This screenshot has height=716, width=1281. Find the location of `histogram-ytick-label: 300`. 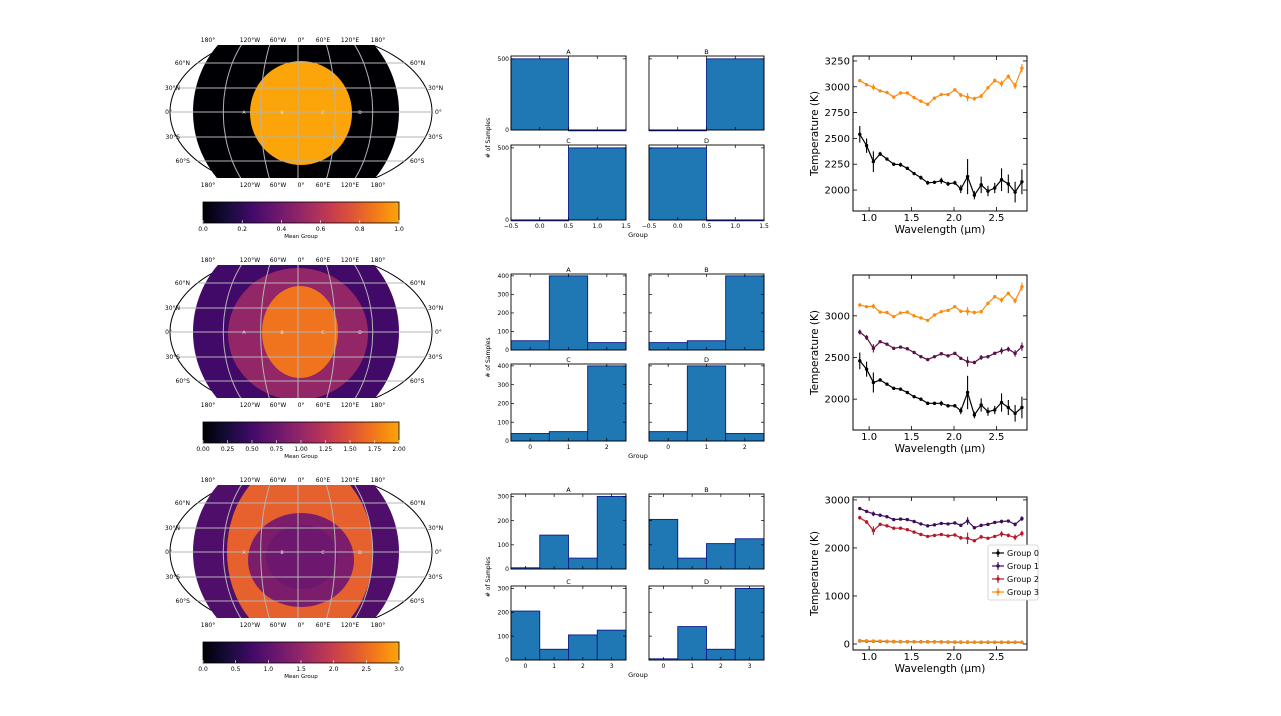

histogram-ytick-label: 300 is located at coordinates (504, 295).